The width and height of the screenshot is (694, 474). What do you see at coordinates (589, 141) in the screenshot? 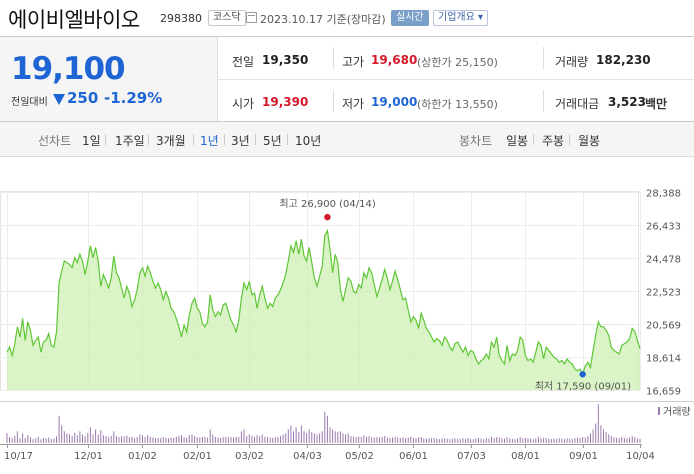
I see `tab-monthly-candle: 월봉` at bounding box center [589, 141].